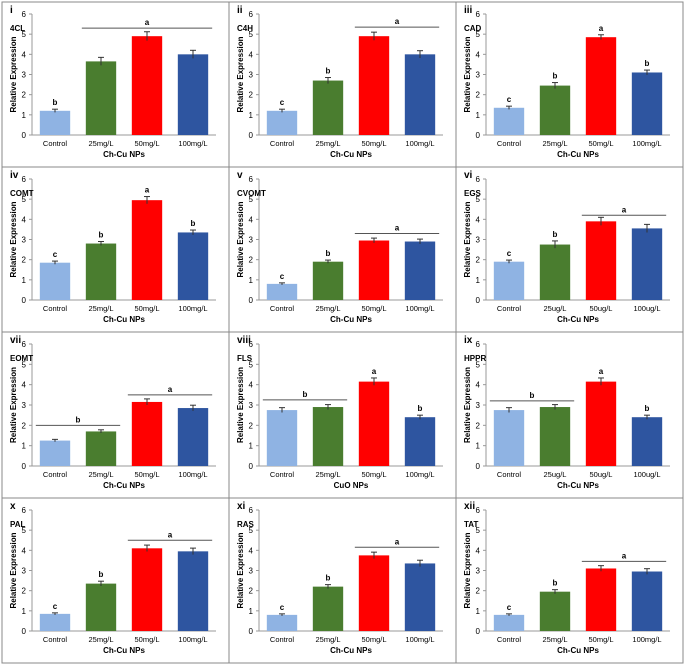 The width and height of the screenshot is (685, 670). I want to click on panel-numeral: viii, so click(244, 340).